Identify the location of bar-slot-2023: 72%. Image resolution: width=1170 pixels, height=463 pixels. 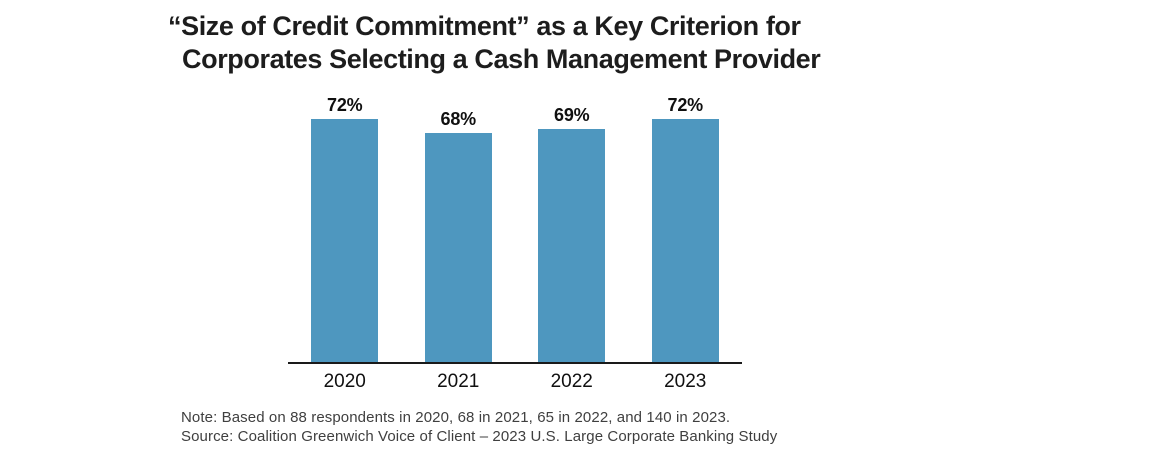
(686, 228).